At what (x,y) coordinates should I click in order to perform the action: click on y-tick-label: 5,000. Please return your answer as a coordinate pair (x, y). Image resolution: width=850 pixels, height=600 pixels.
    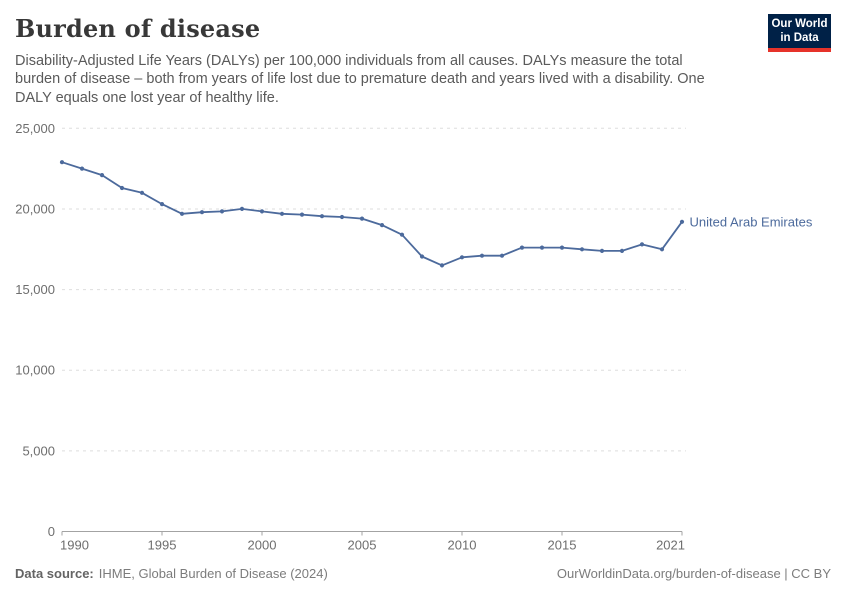
    Looking at the image, I should click on (38, 450).